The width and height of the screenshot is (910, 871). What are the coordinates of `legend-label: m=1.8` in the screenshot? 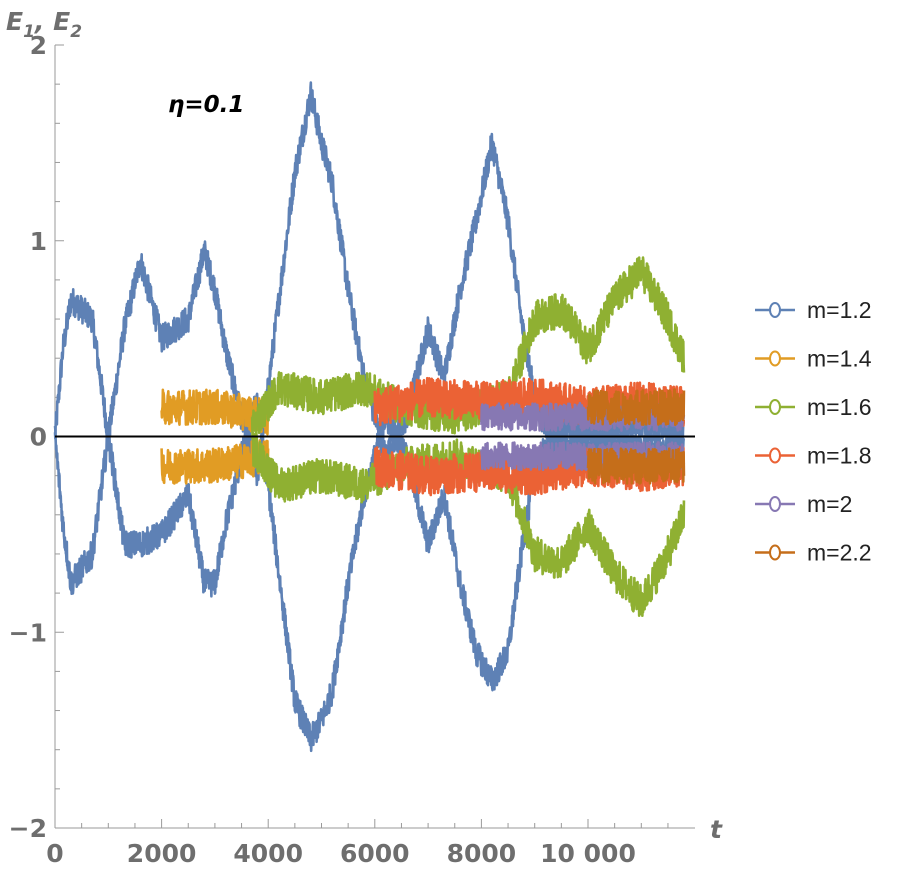 It's located at (839, 456).